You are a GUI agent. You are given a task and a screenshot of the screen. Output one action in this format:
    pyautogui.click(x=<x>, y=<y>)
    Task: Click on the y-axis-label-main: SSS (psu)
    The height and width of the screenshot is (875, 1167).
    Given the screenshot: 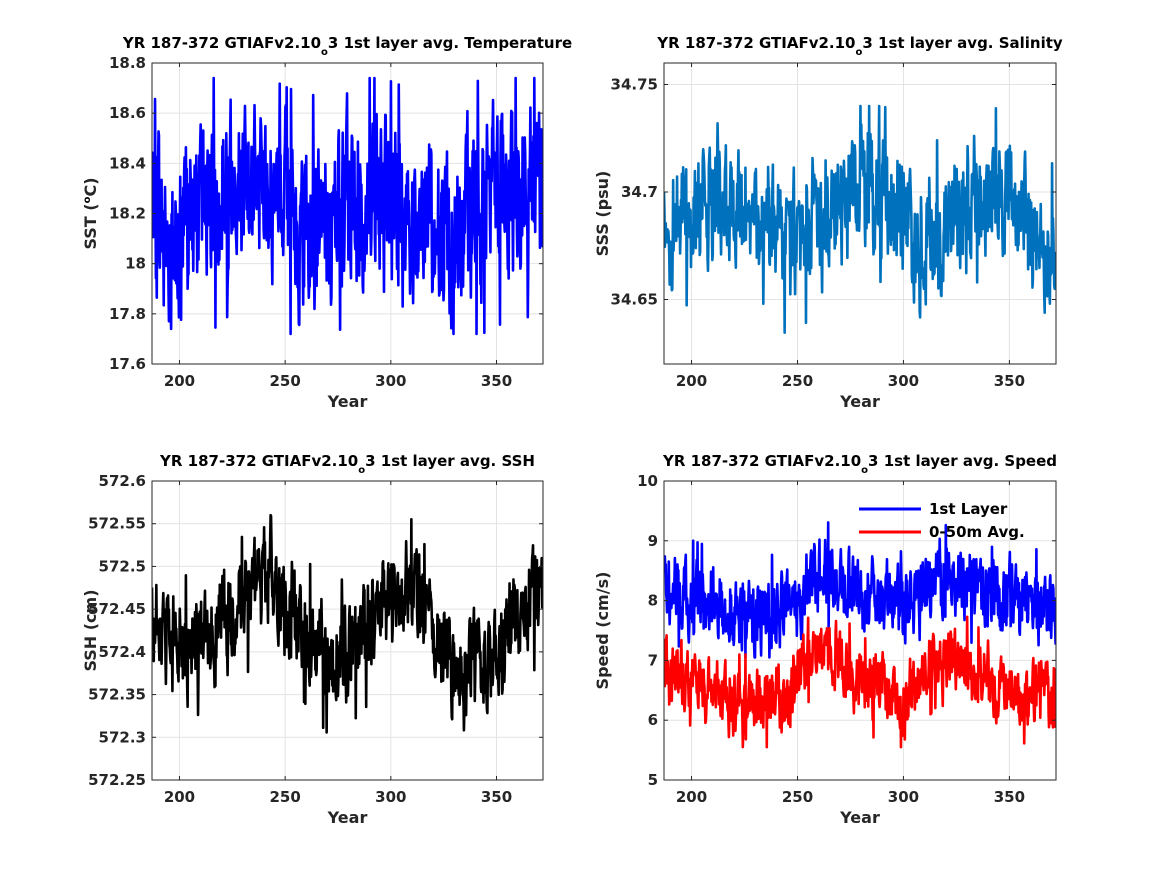 What is the action you would take?
    pyautogui.click(x=602, y=214)
    